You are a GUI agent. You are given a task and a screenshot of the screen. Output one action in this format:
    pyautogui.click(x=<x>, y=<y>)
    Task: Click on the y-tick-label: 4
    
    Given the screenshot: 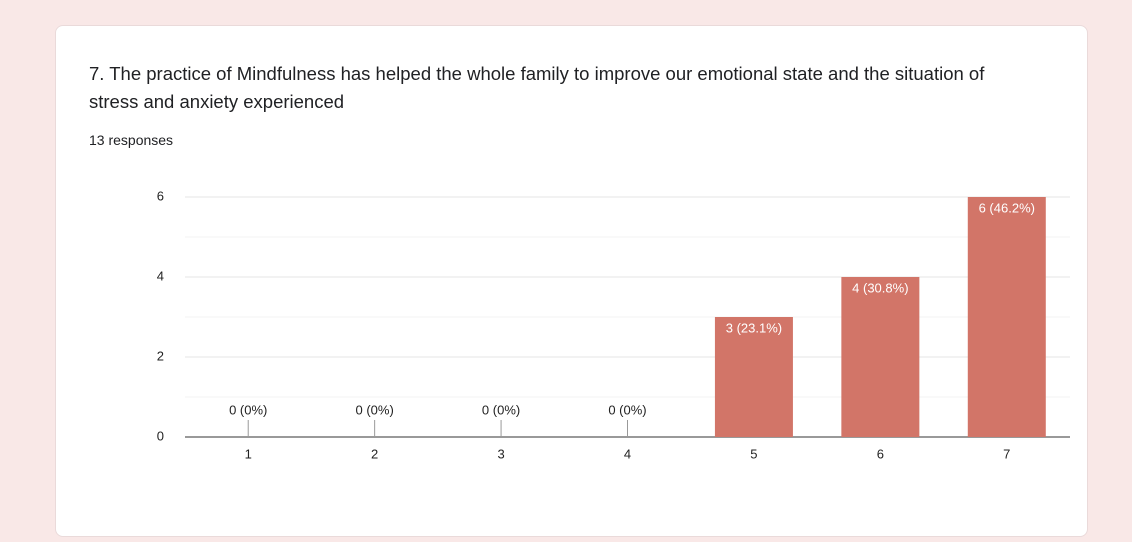 What is the action you would take?
    pyautogui.click(x=160, y=275)
    